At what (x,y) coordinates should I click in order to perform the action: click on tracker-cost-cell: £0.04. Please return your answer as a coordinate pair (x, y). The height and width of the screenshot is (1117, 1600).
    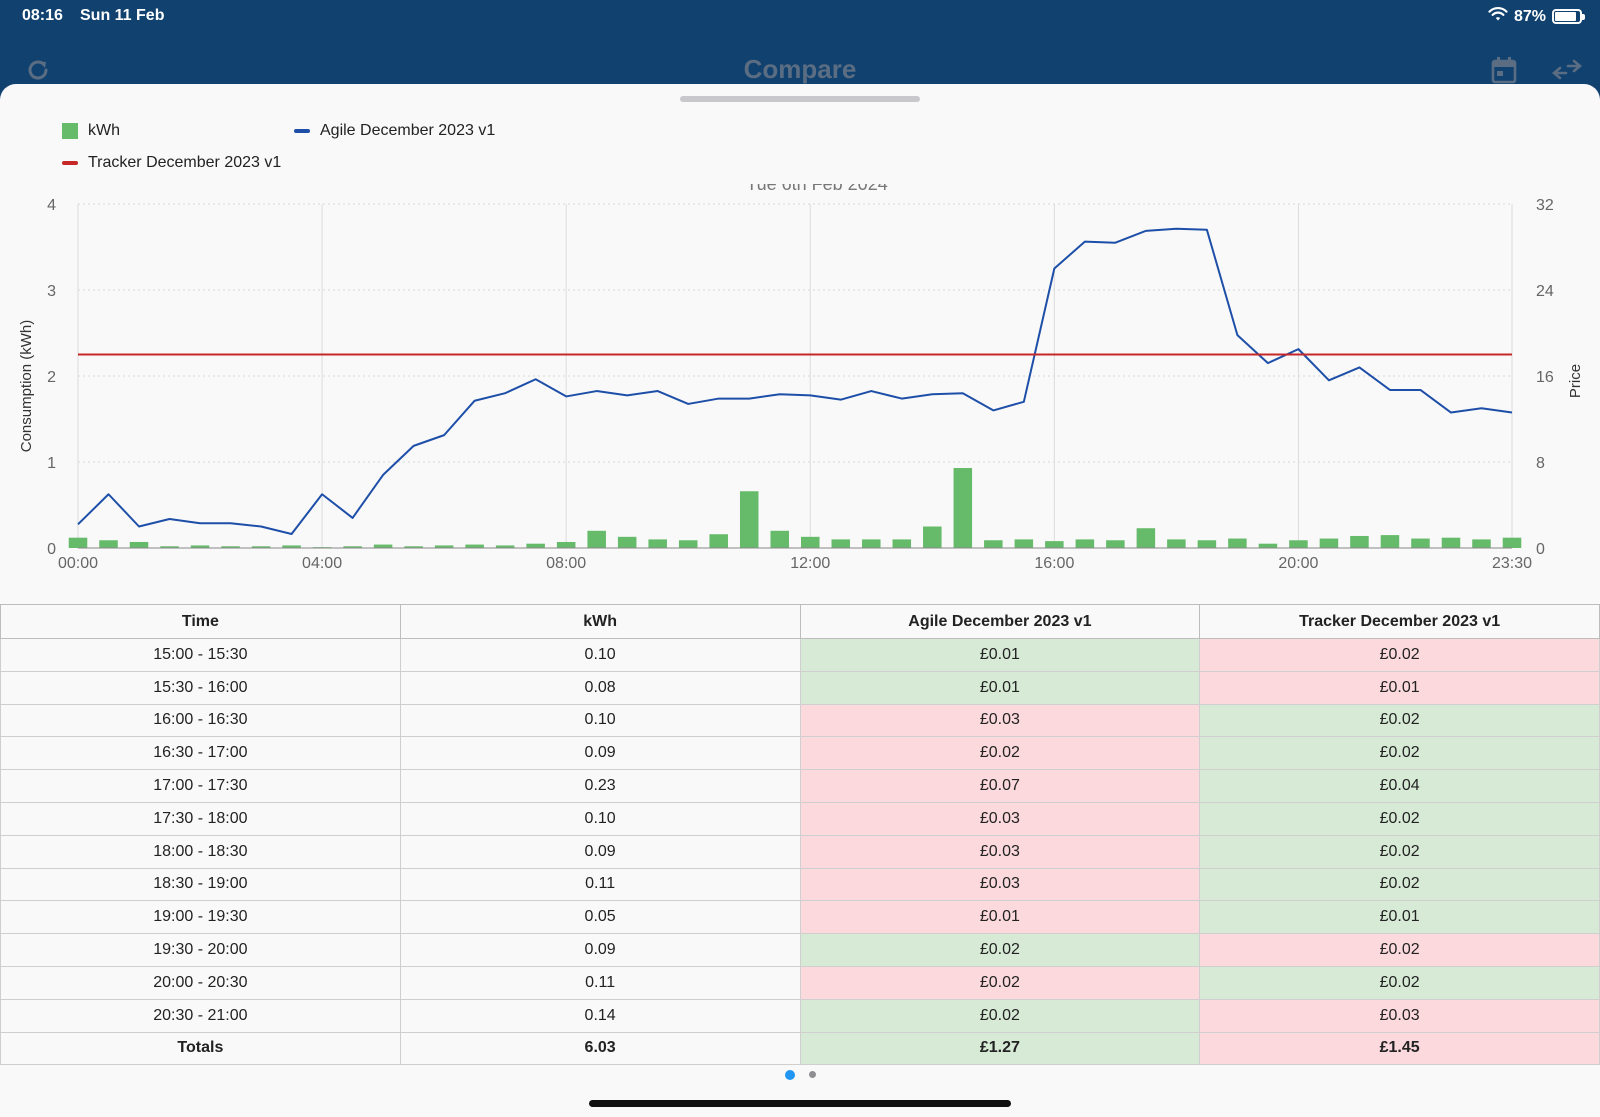
    Looking at the image, I should click on (1399, 786).